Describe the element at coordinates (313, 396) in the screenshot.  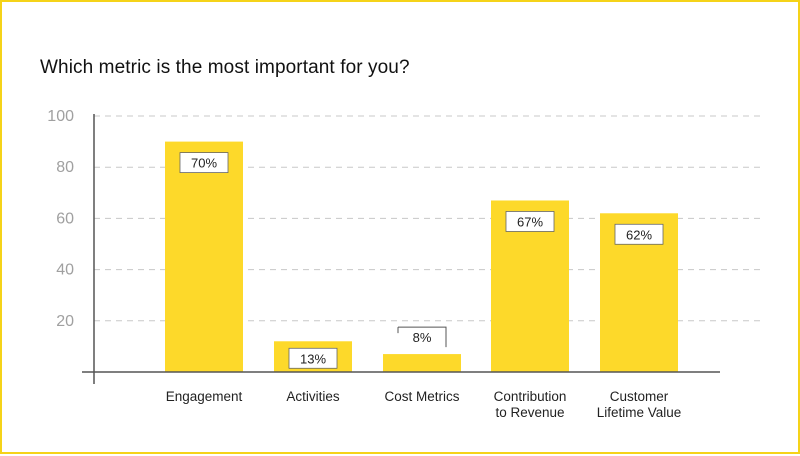
I see `x-category-label: Activities` at that location.